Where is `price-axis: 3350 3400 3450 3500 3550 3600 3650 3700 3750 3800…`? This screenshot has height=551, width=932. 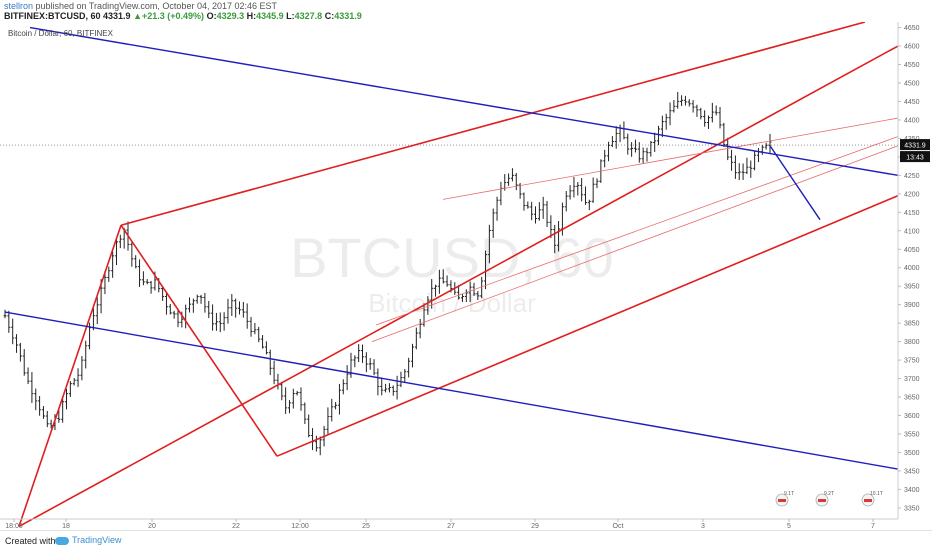
price-axis: 3350 3400 3450 3500 3550 3600 3650 3700 3750 3800… is located at coordinates (909, 268).